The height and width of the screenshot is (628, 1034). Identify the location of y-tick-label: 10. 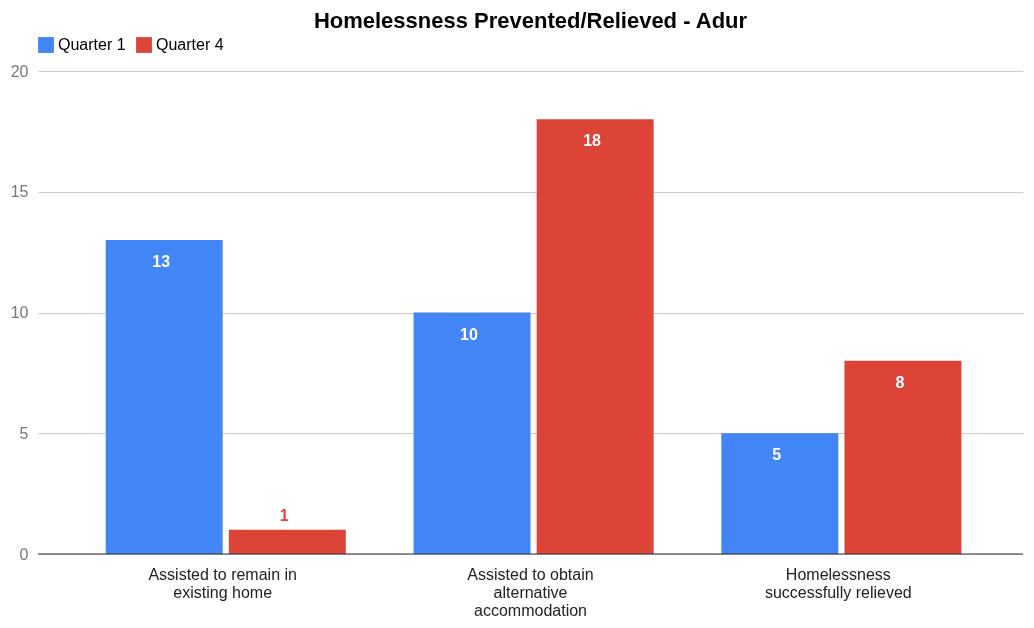
(19, 312).